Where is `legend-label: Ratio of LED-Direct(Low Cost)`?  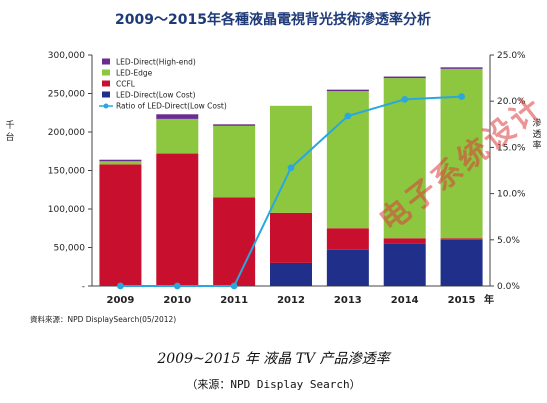
legend-label: Ratio of LED-Direct(Low Cost) is located at coordinates (171, 106).